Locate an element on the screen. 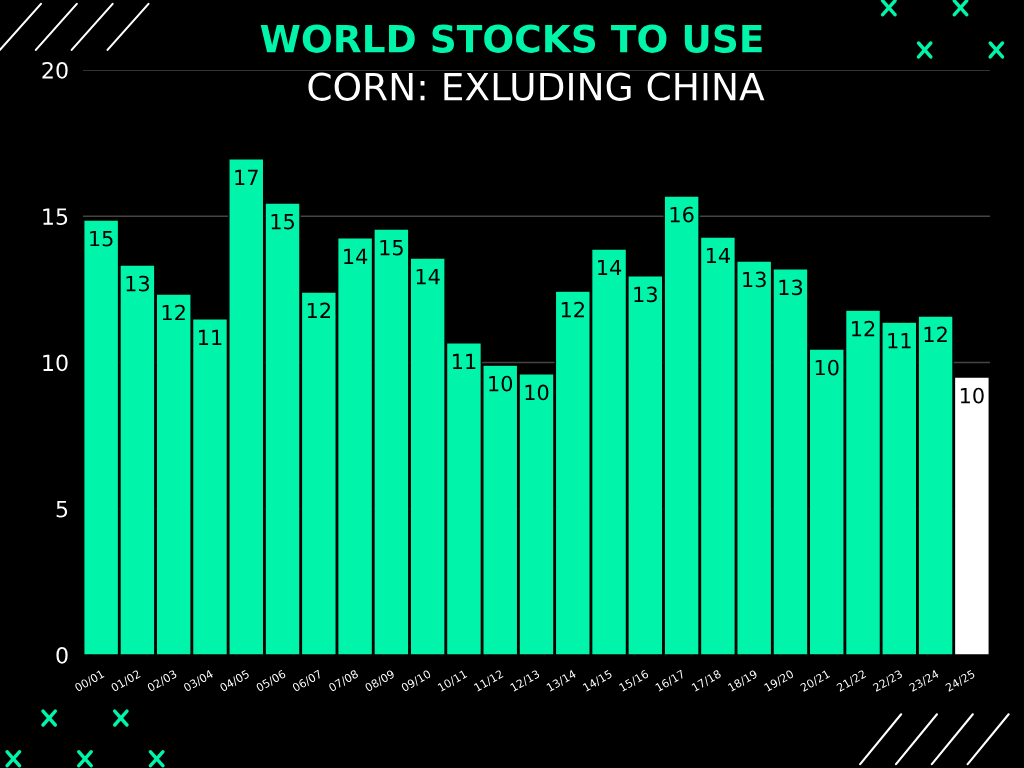 The width and height of the screenshot is (1024, 768). chart-subtitle: CORN: EXLUDING CHINA is located at coordinates (536, 86).